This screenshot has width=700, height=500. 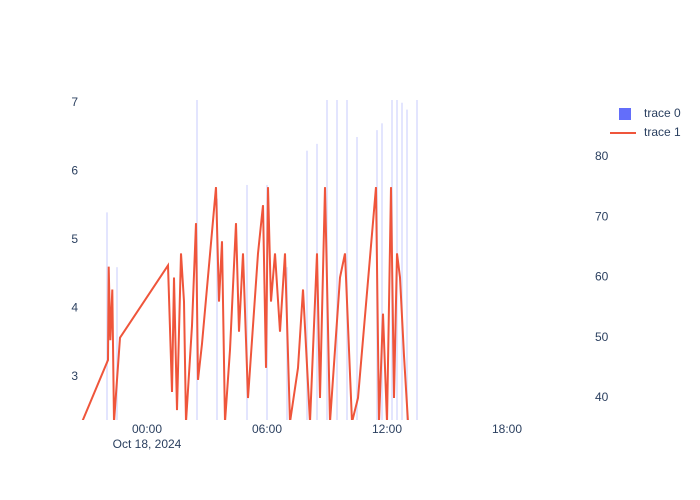 I want to click on y-tick-label: 4, so click(x=74, y=307).